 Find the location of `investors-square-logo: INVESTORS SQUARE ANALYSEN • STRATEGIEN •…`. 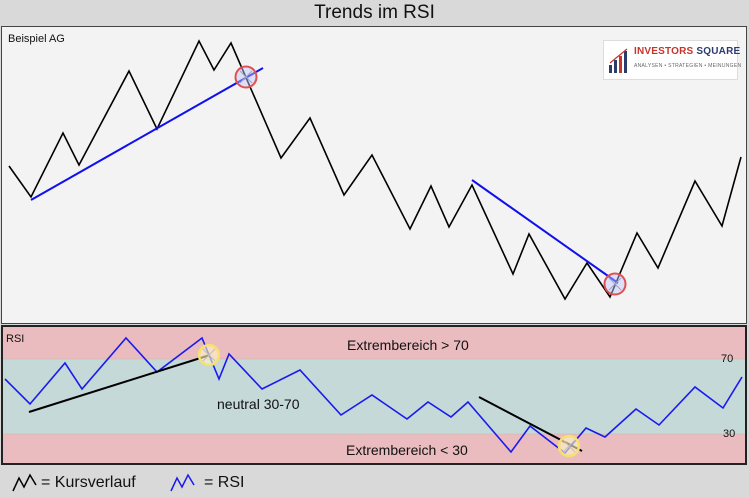

investors-square-logo: INVESTORS SQUARE ANALYSEN • STRATEGIEN •… is located at coordinates (672, 60).